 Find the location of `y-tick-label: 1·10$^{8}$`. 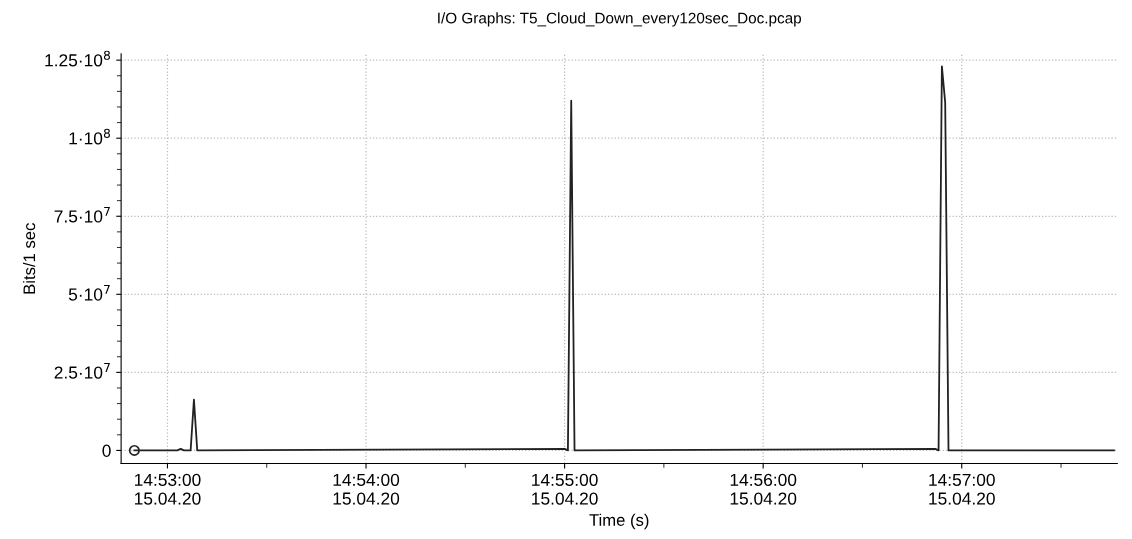

y-tick-label: 1·10$^{8}$ is located at coordinates (89, 136).